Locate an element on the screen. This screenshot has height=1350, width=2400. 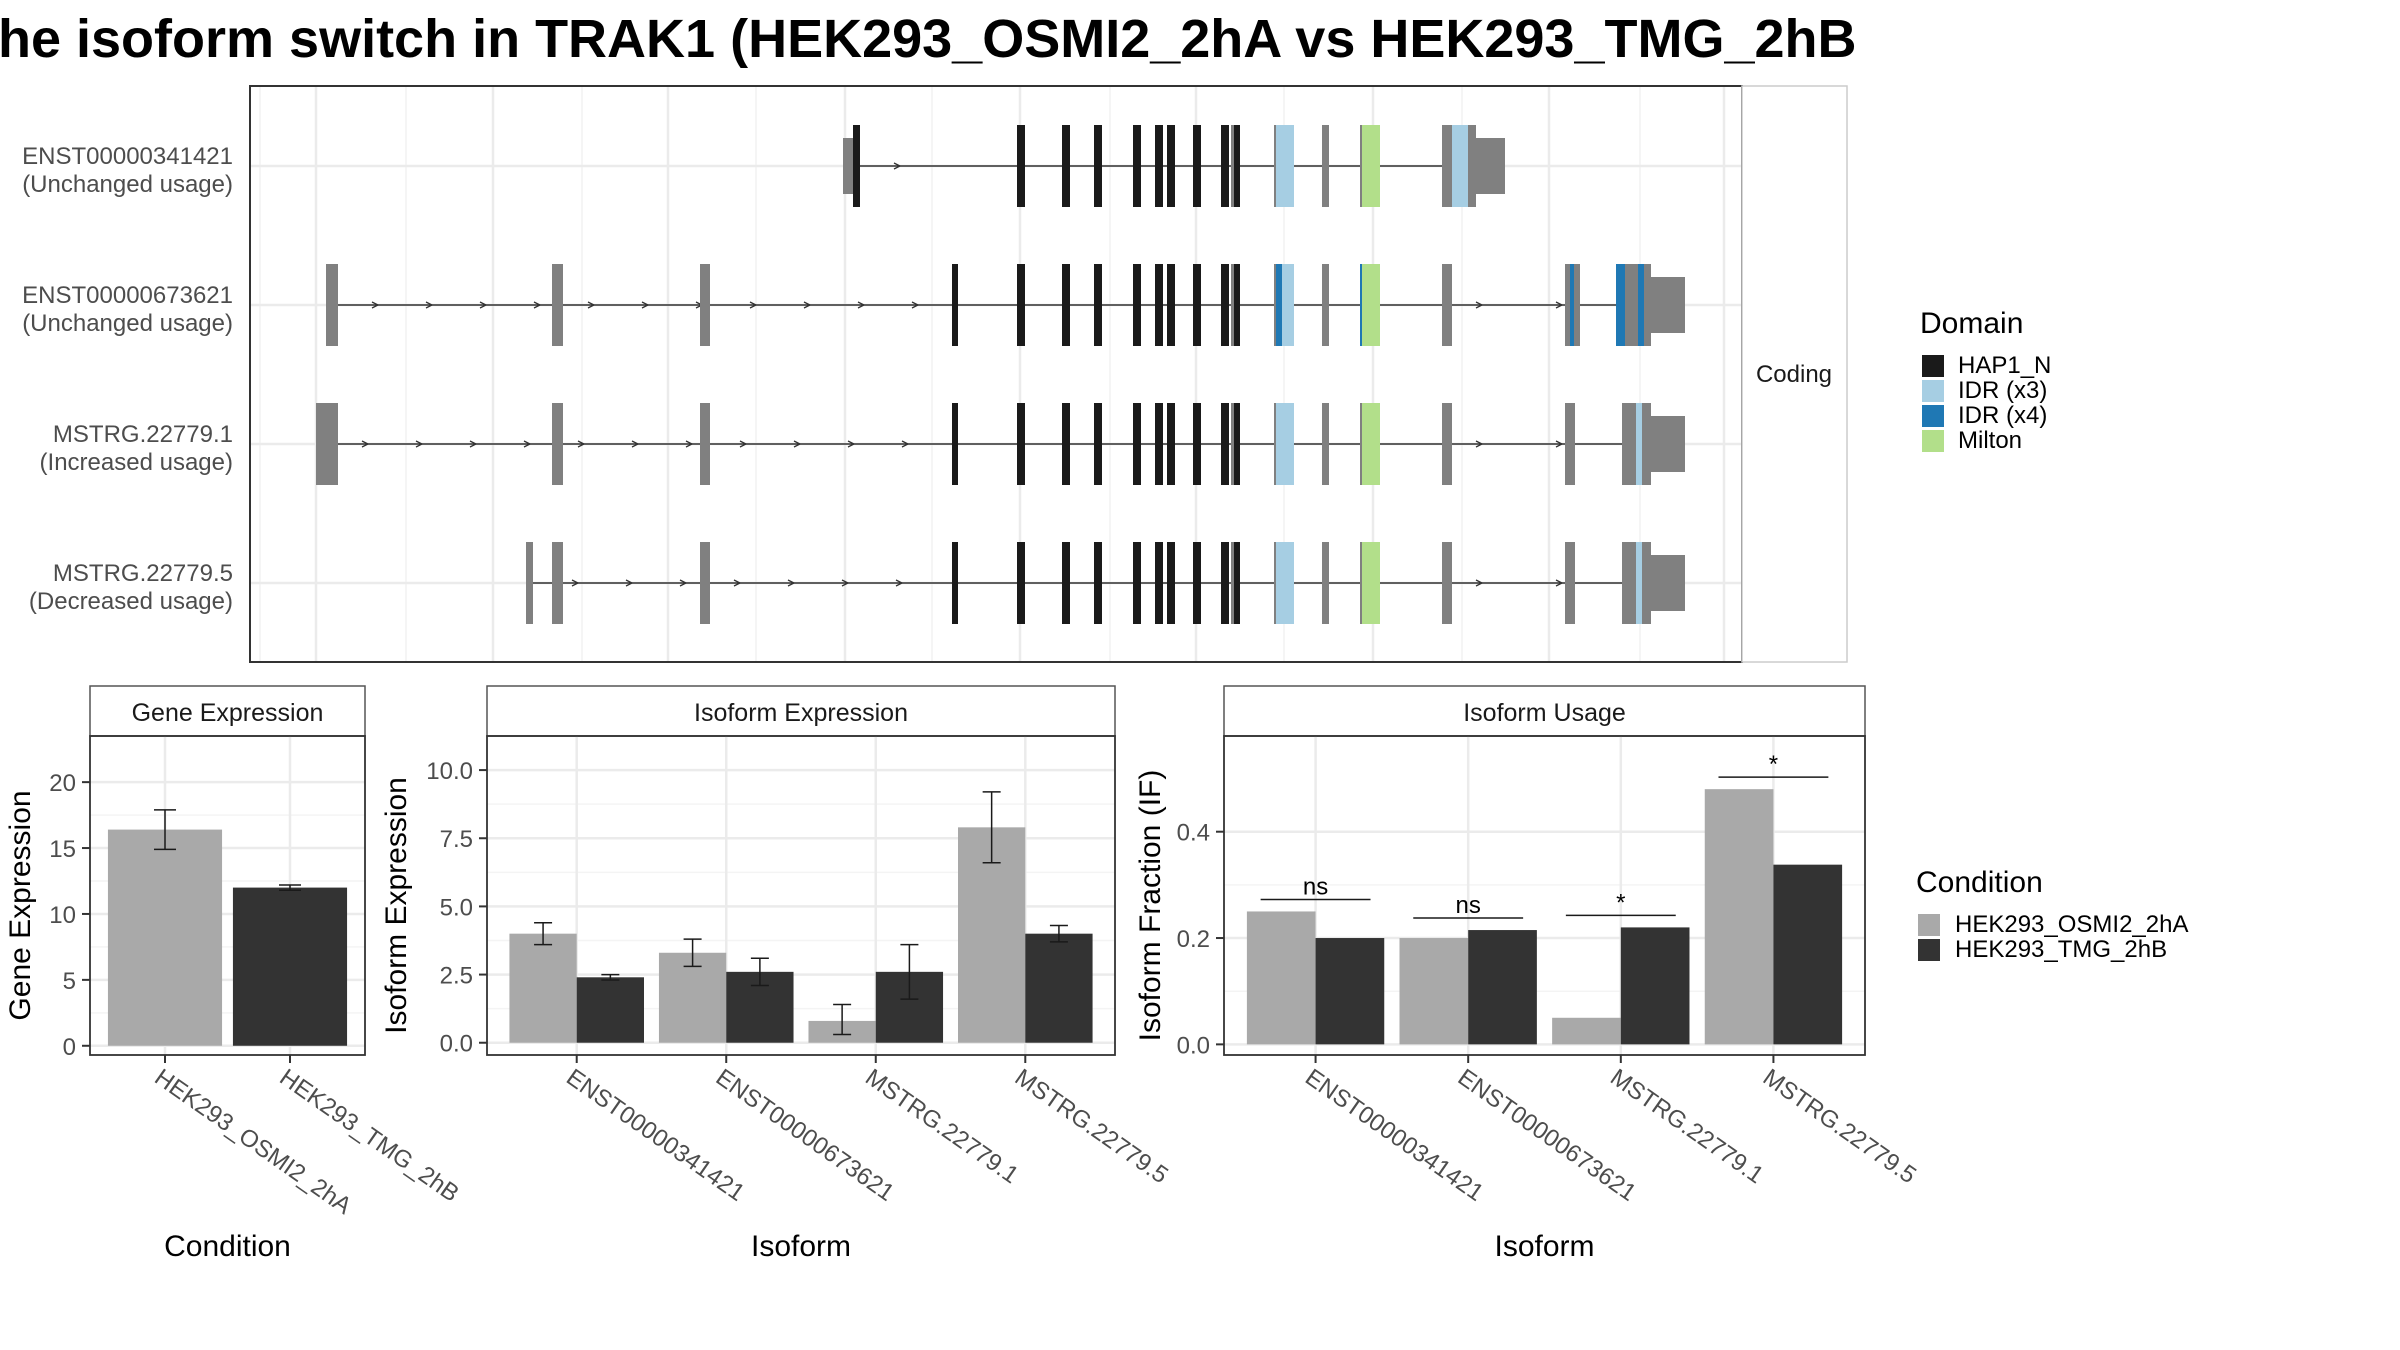
domain-legend-label: Milton is located at coordinates (1990, 440).